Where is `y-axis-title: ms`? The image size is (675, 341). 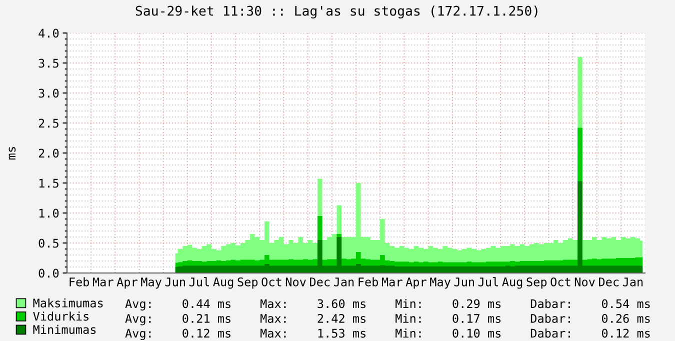 y-axis-title: ms is located at coordinates (12, 153).